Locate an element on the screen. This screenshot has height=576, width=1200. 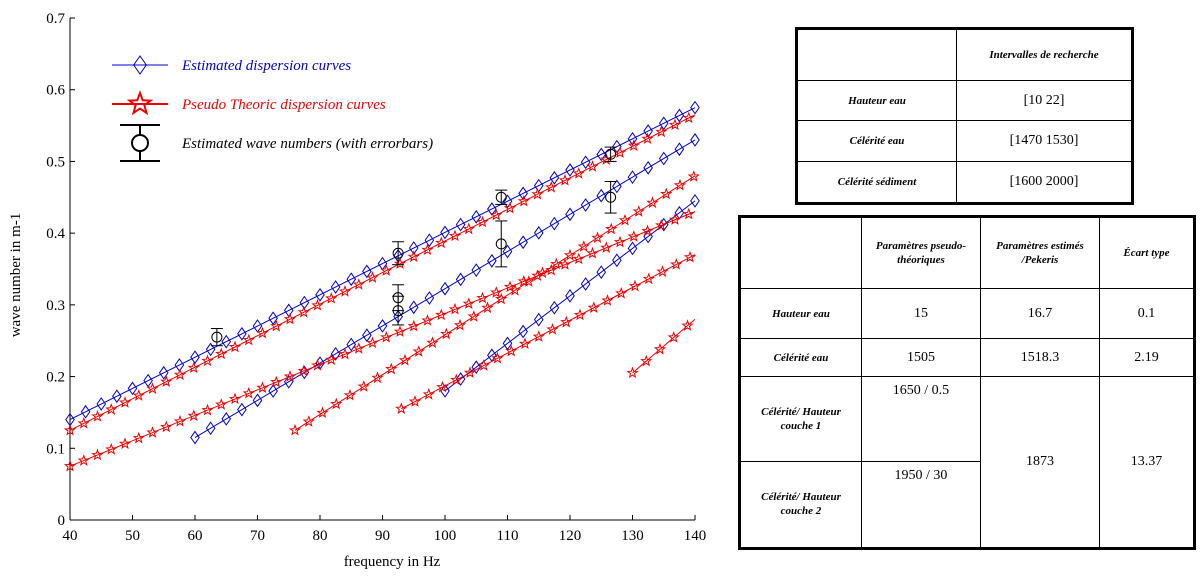
x-axis-label: frequency in Hz is located at coordinates (392, 562).